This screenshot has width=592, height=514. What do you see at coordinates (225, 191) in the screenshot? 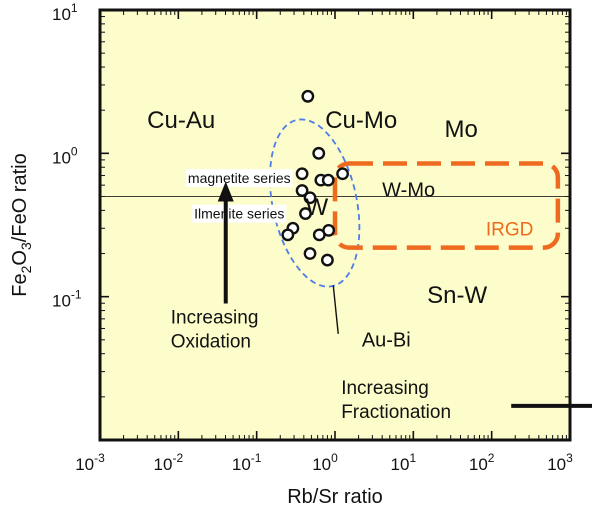
I see `up-arrow-head-icon` at bounding box center [225, 191].